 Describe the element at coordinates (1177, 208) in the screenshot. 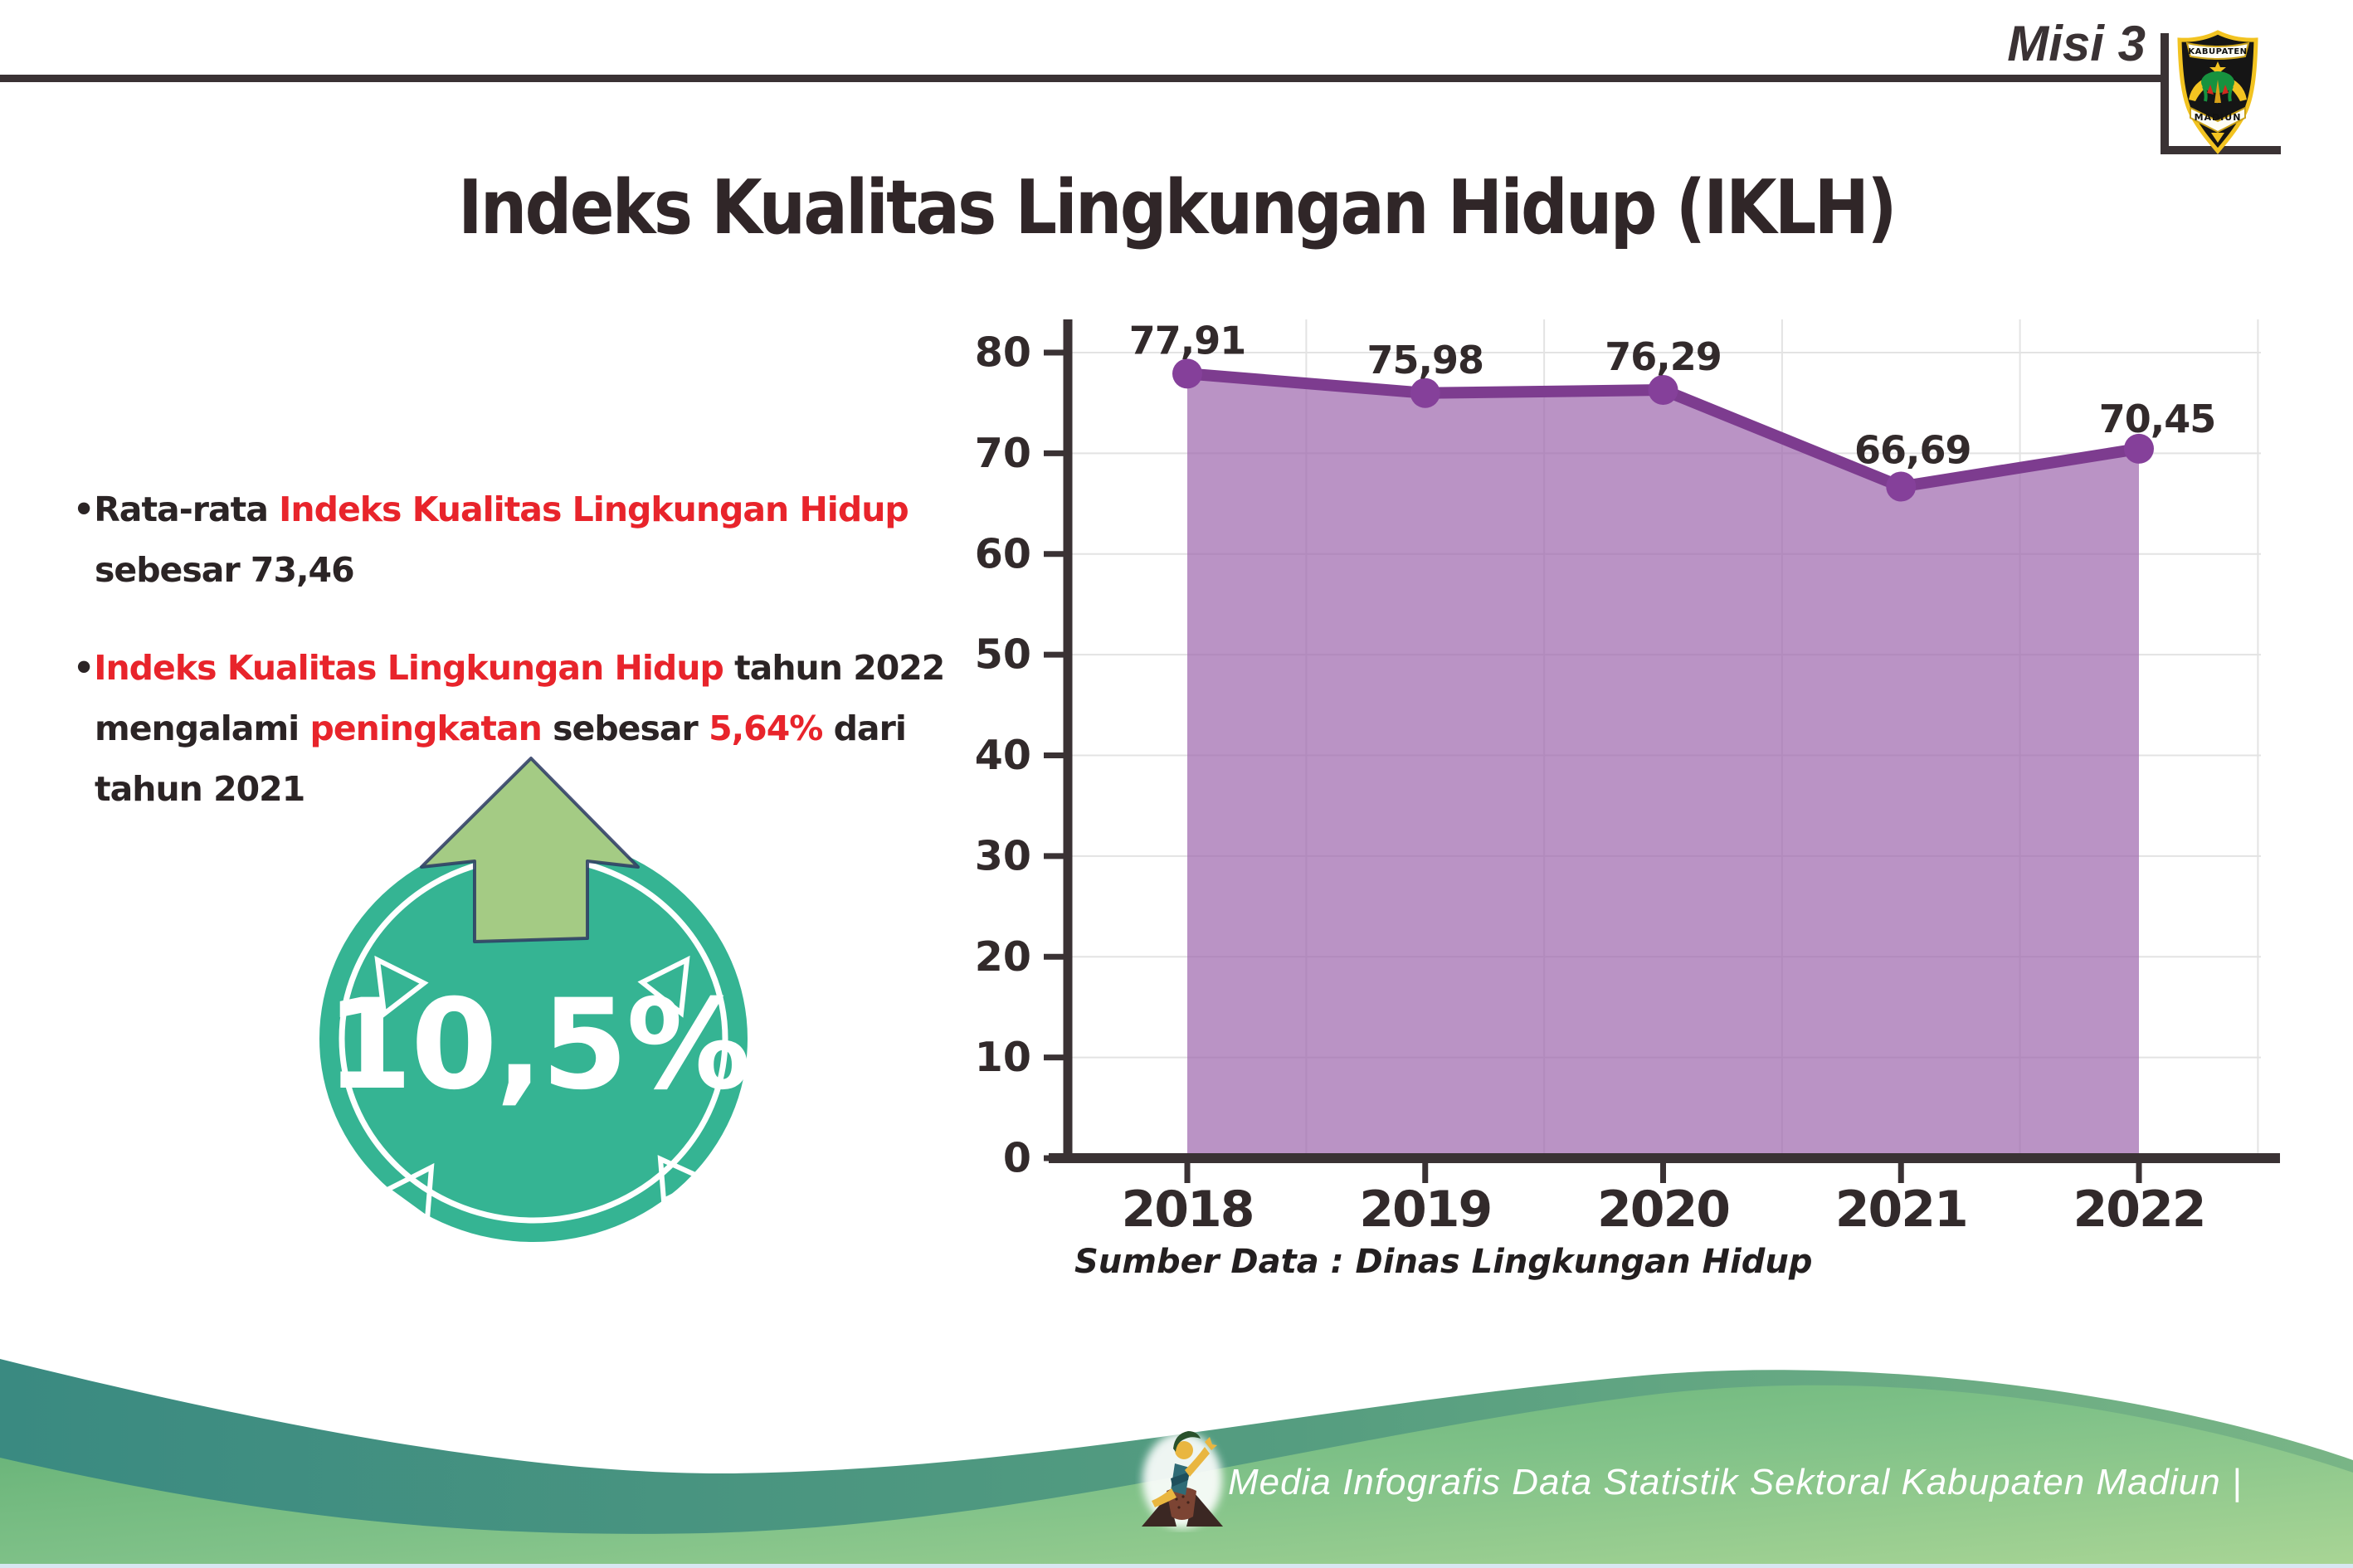

I see `page-title: Indeks Kualitas Lingkungan Hidup (IKLH)` at that location.